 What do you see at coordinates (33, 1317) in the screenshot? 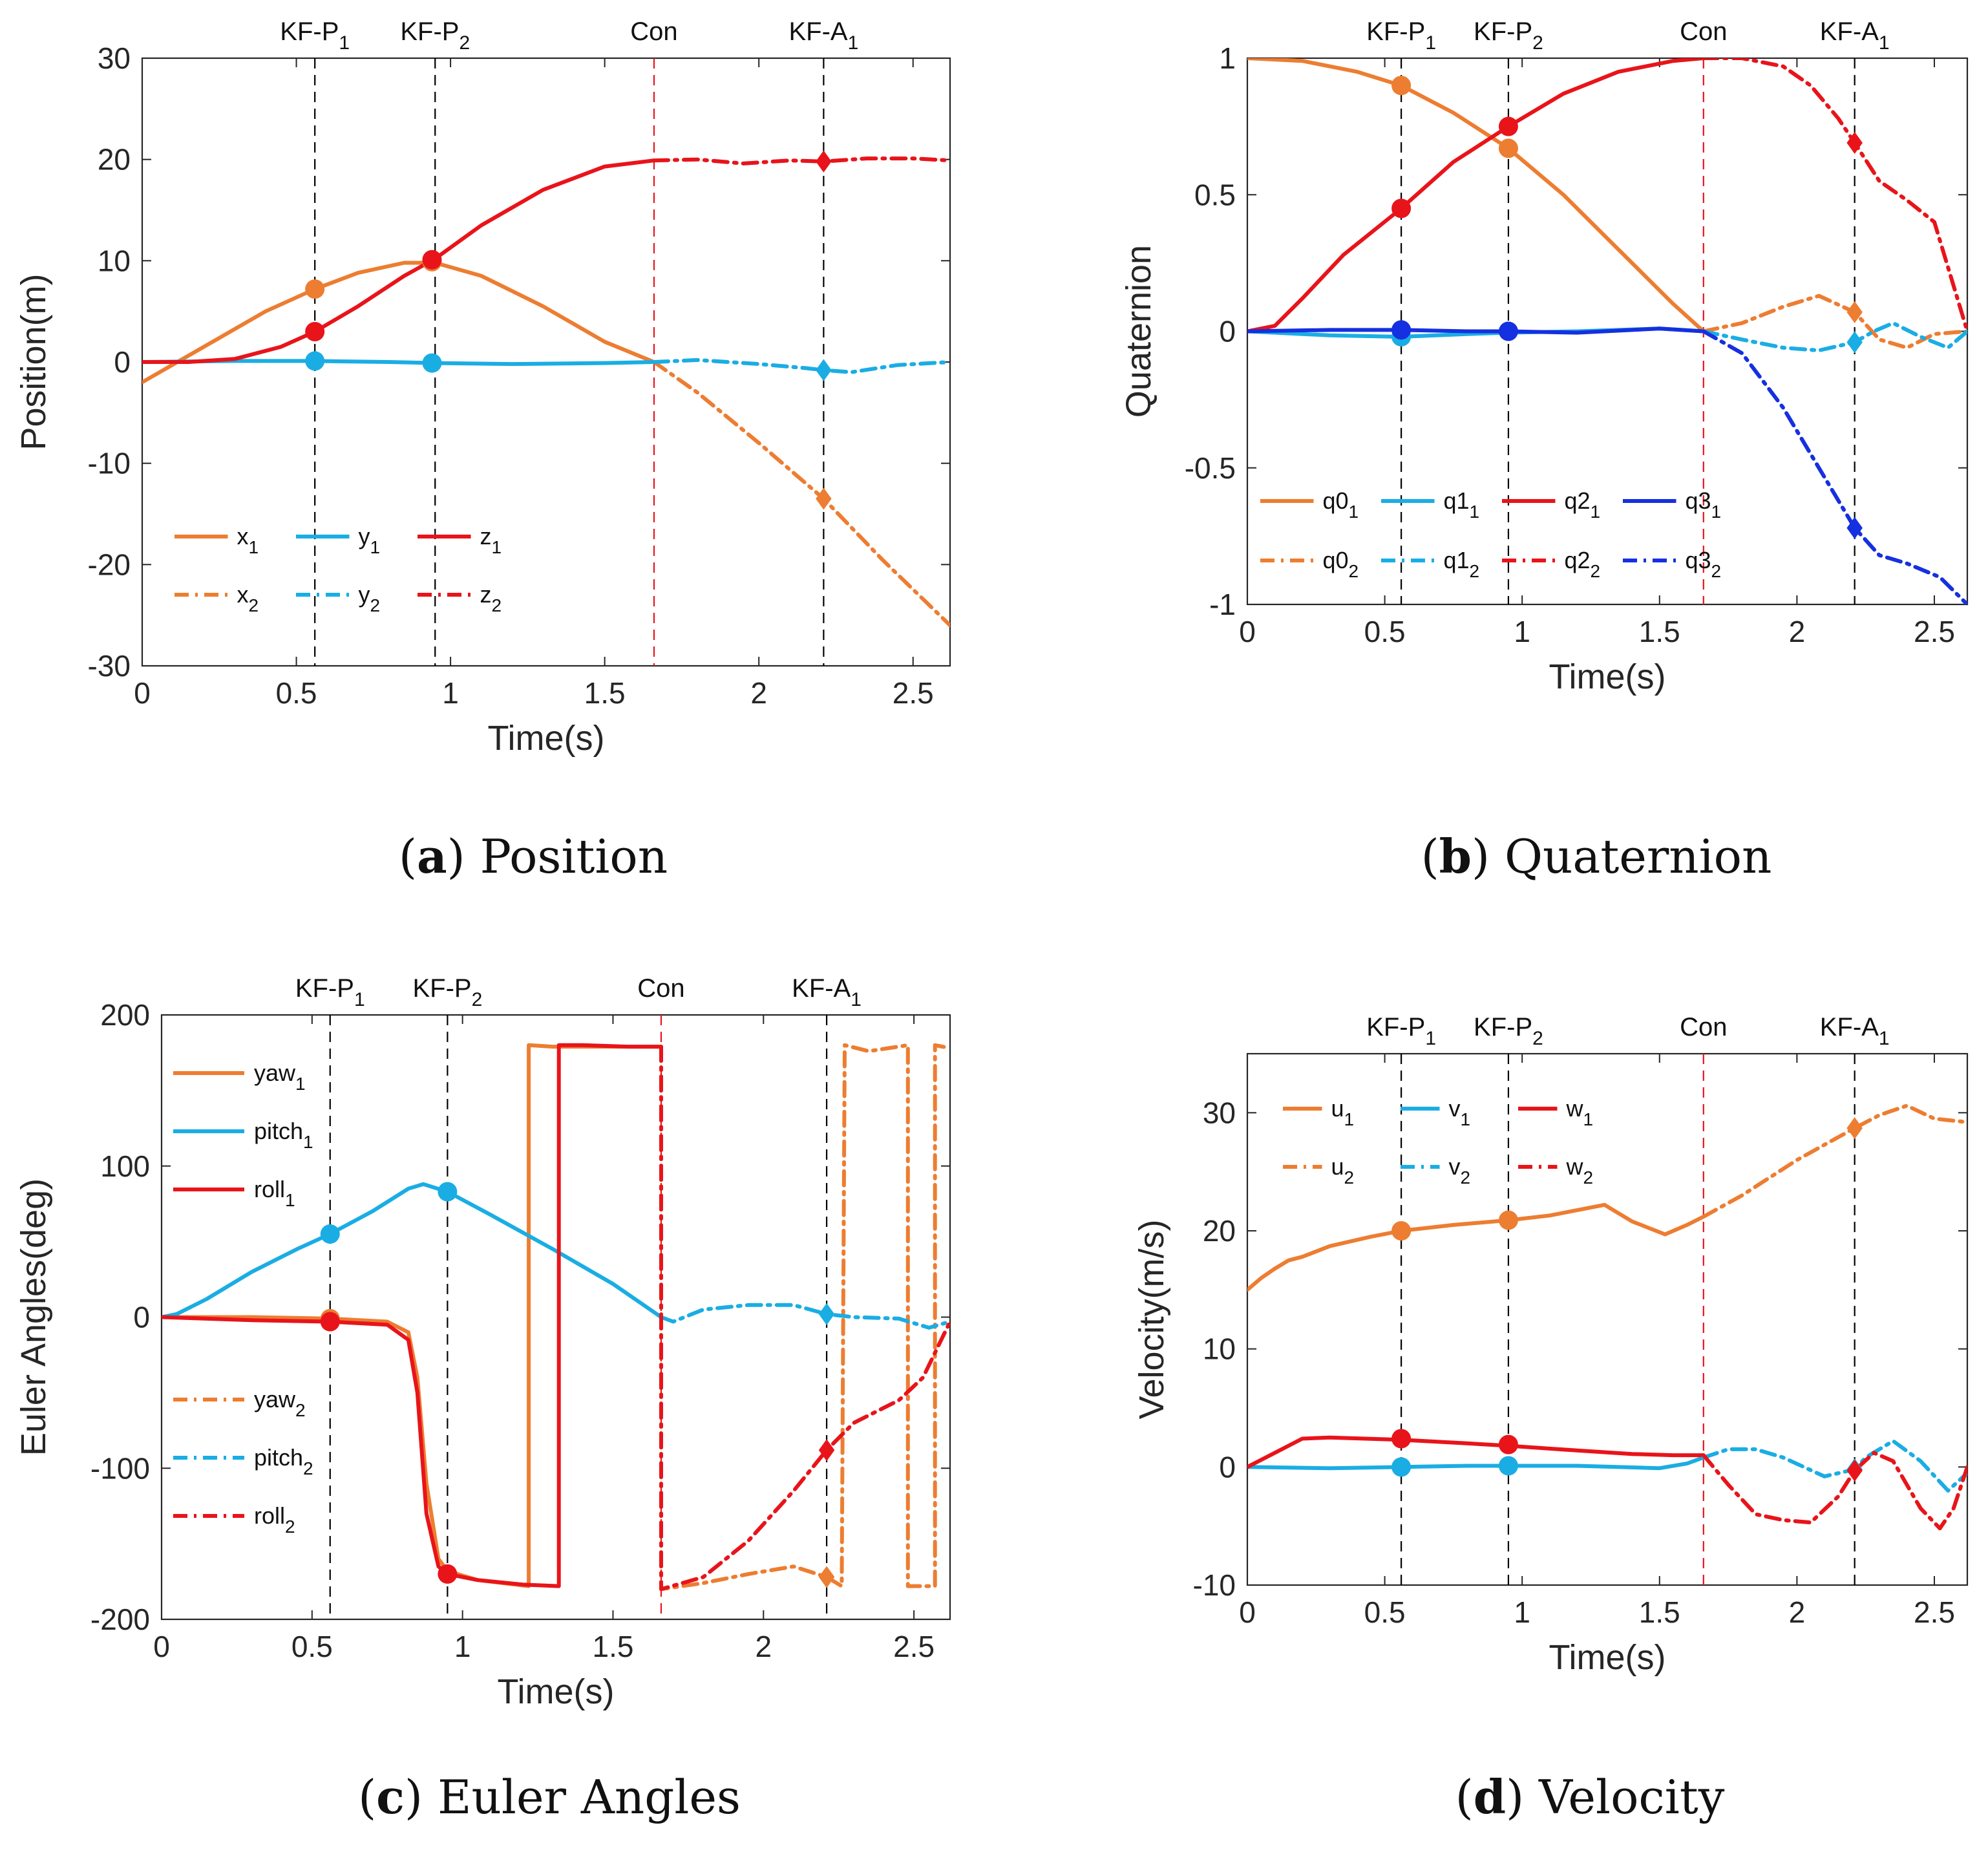
I see `y-axis-label: Euler Angles(deg)` at bounding box center [33, 1317].